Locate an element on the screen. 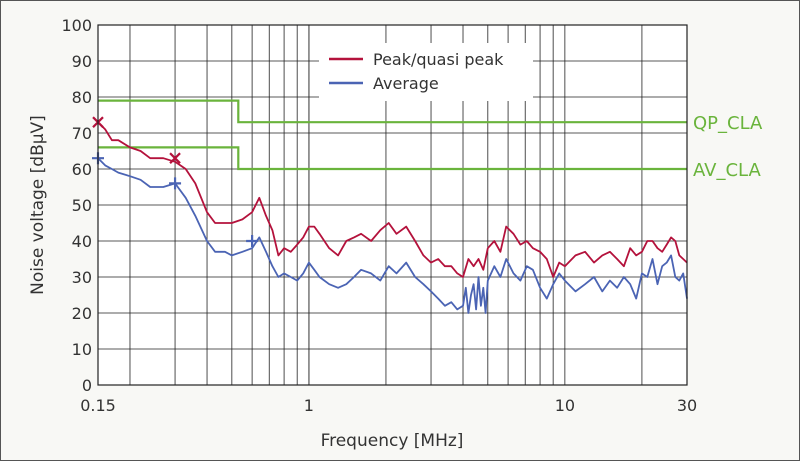 The width and height of the screenshot is (800, 461). x-axis-title: Frequency [MHz] is located at coordinates (392, 441).